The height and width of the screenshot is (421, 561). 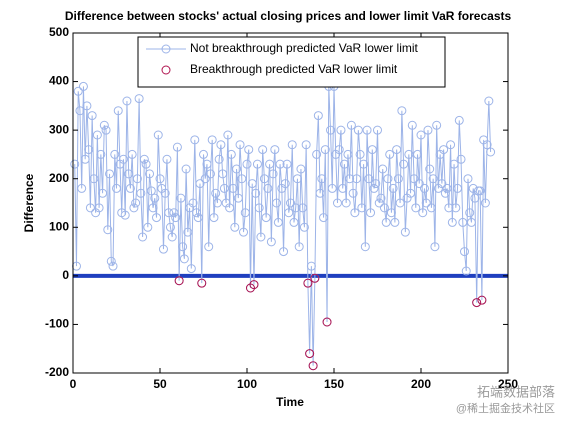 What do you see at coordinates (334, 384) in the screenshot?
I see `x-tick-label: 150` at bounding box center [334, 384].